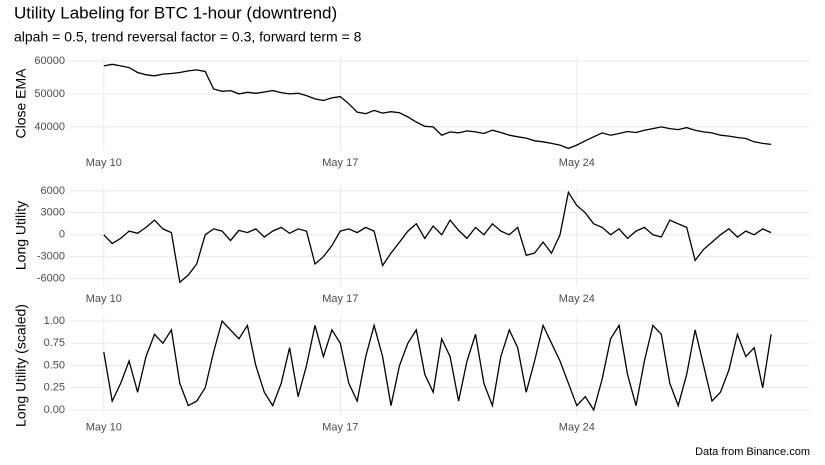 The width and height of the screenshot is (825, 465). What do you see at coordinates (752, 452) in the screenshot?
I see `caption: Data from Binance.com` at bounding box center [752, 452].